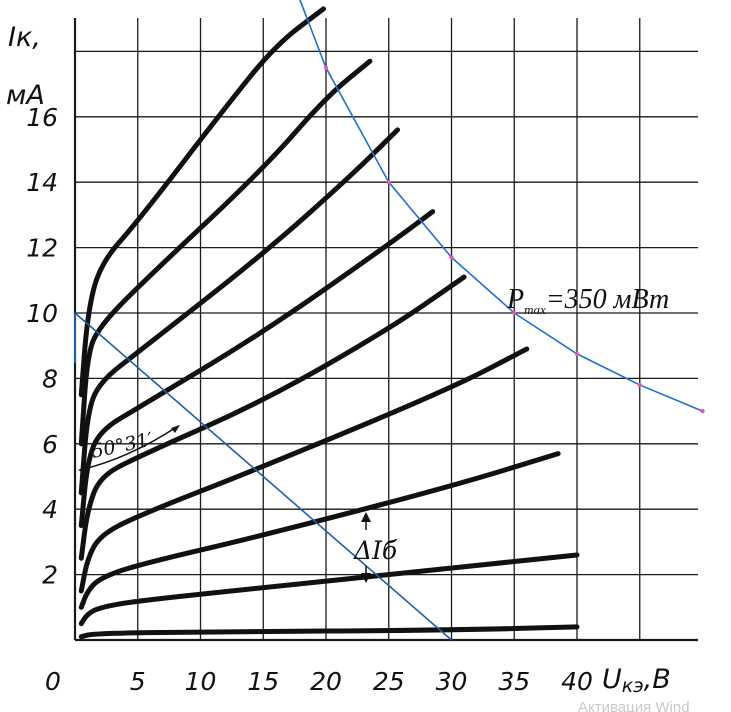 The image size is (731, 712). I want to click on y-tick-label: 4, so click(50, 509).